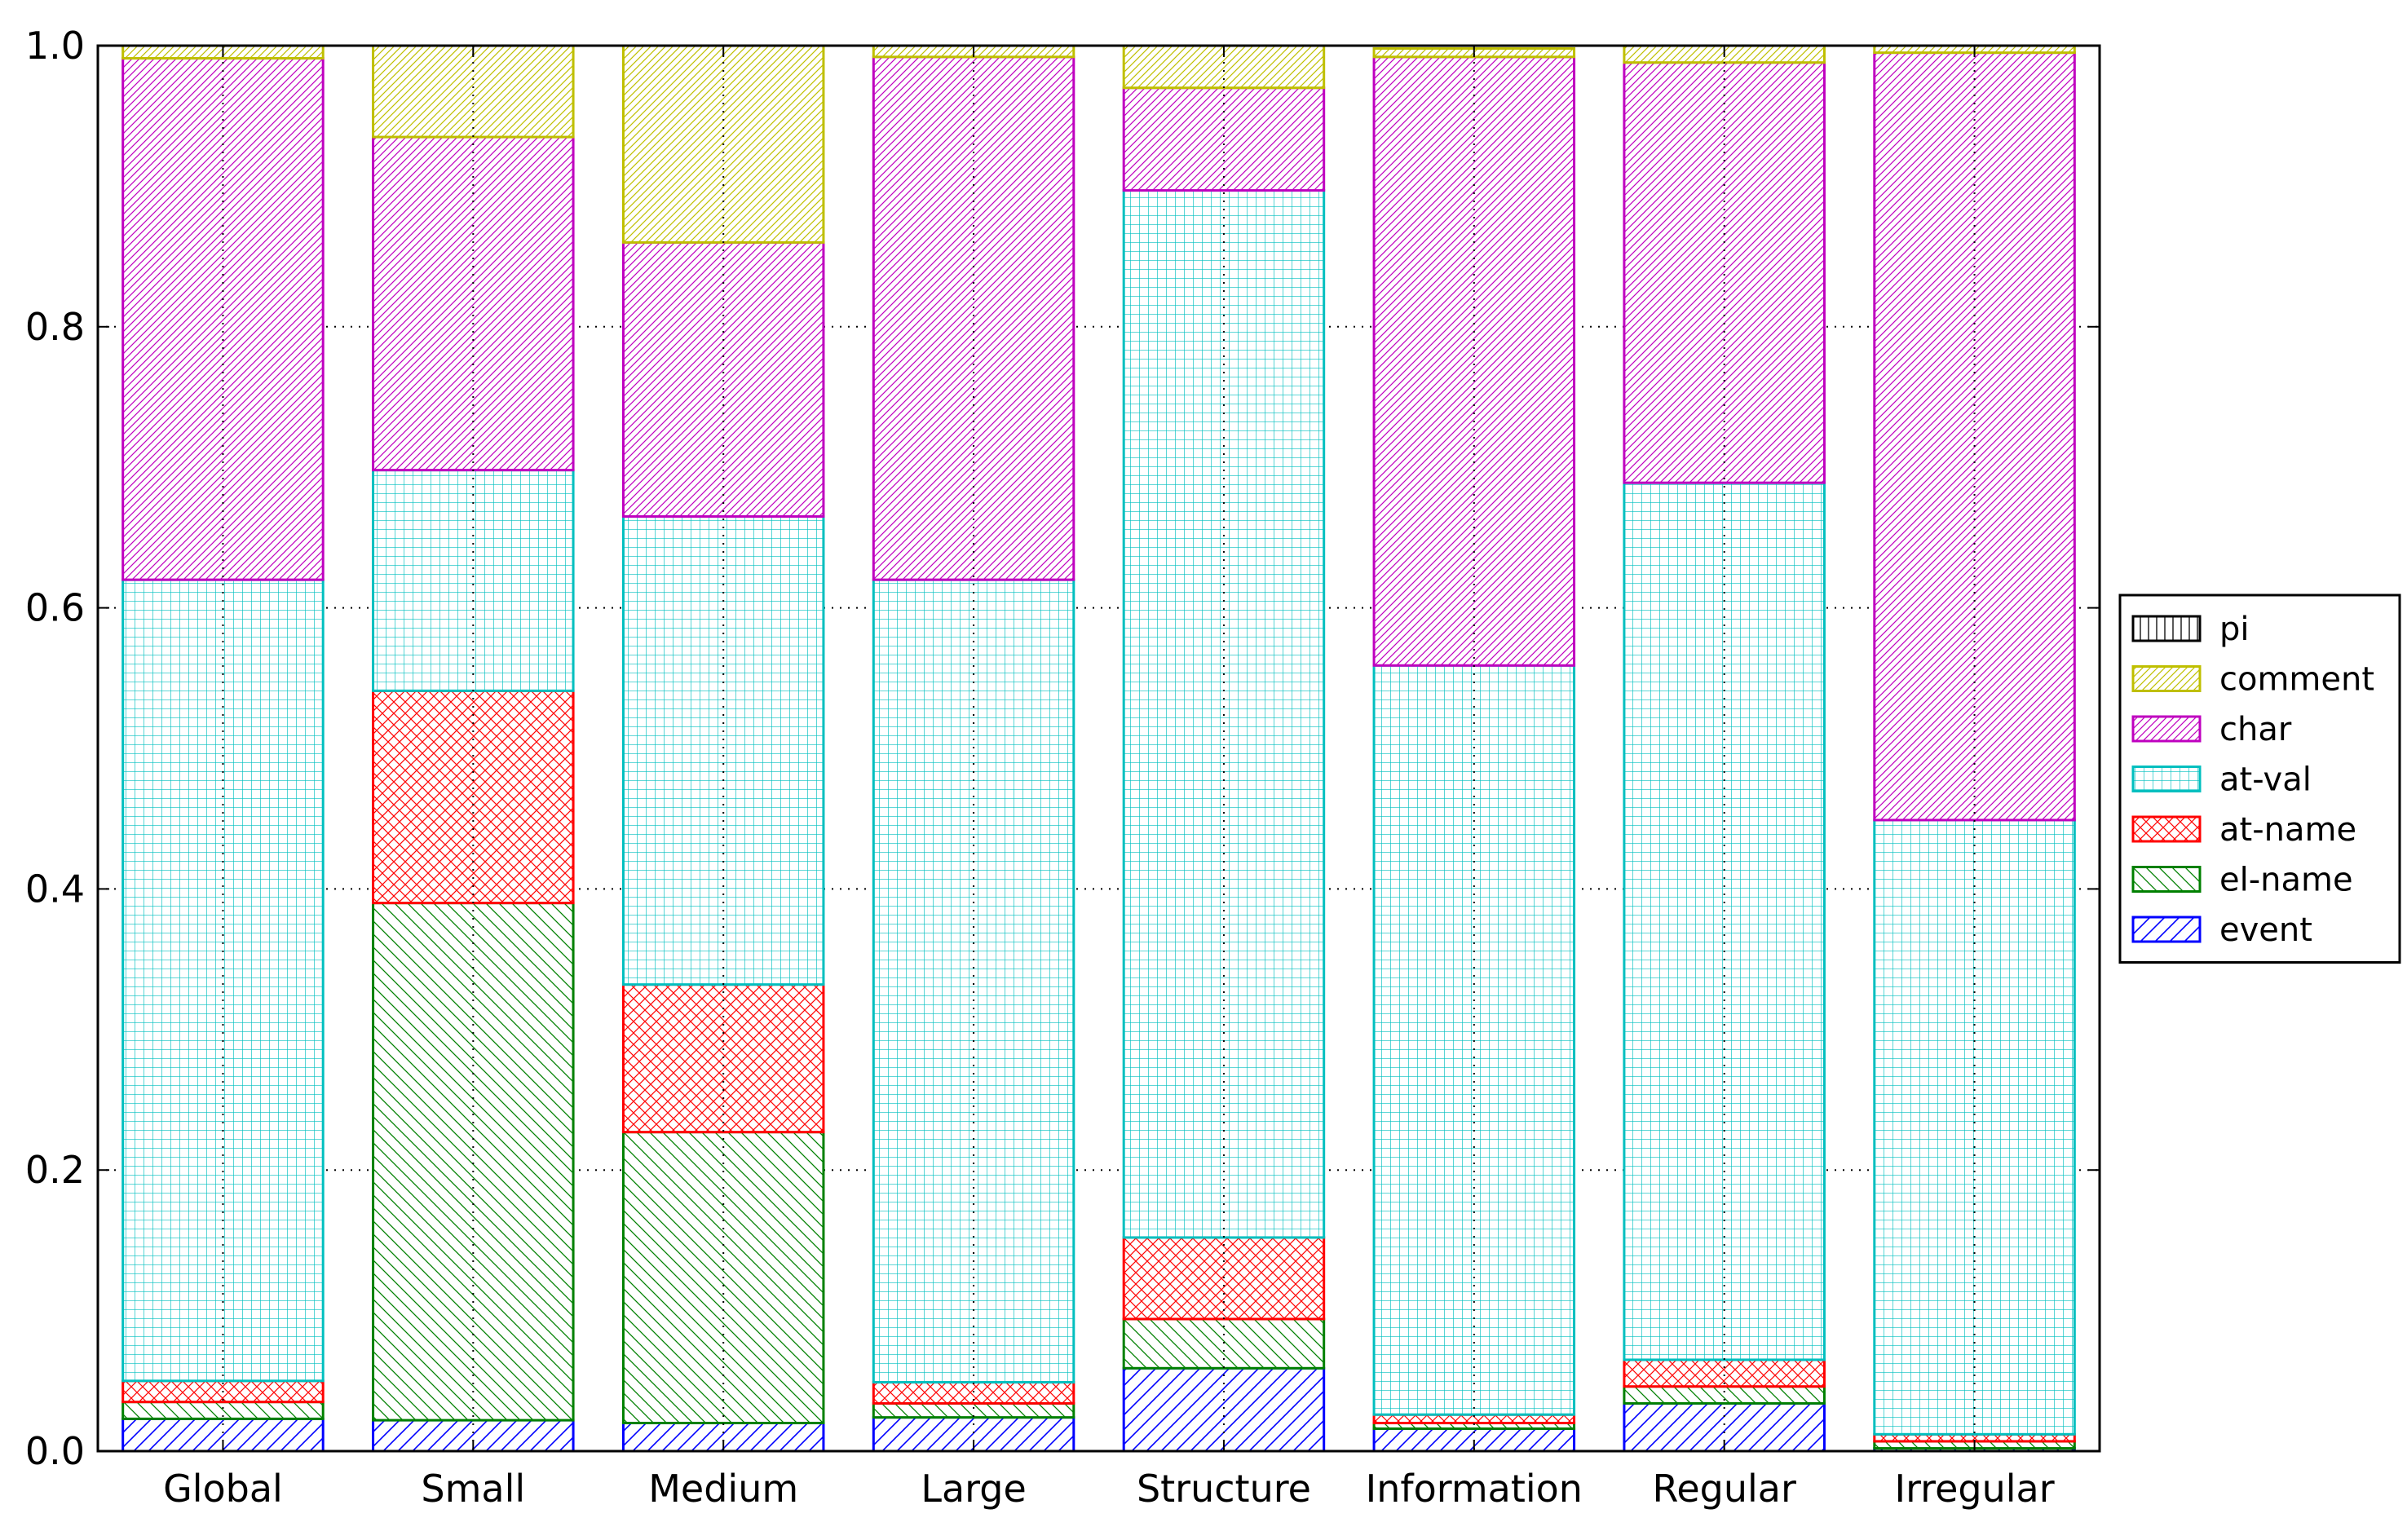  What do you see at coordinates (1724, 1395) in the screenshot?
I see `bar-el-name-regular` at bounding box center [1724, 1395].